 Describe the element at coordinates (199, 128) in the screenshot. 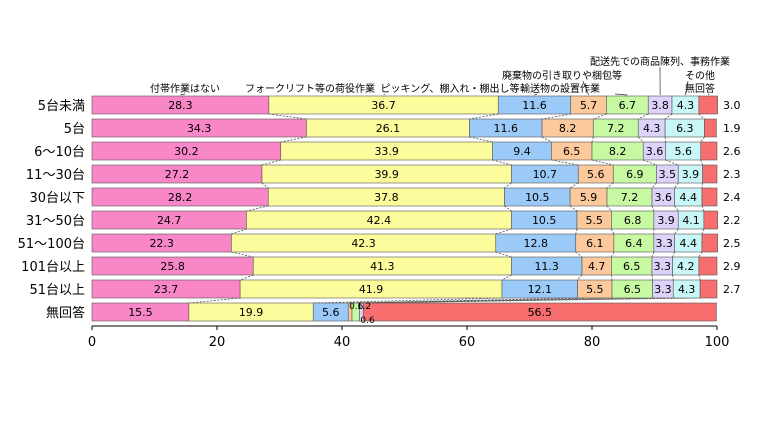

I see `data-label: 34.3` at that location.